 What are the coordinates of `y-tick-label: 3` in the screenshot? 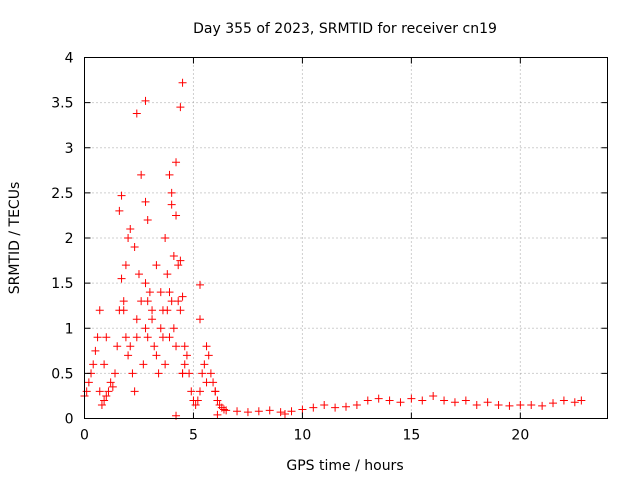 It's located at (69, 149).